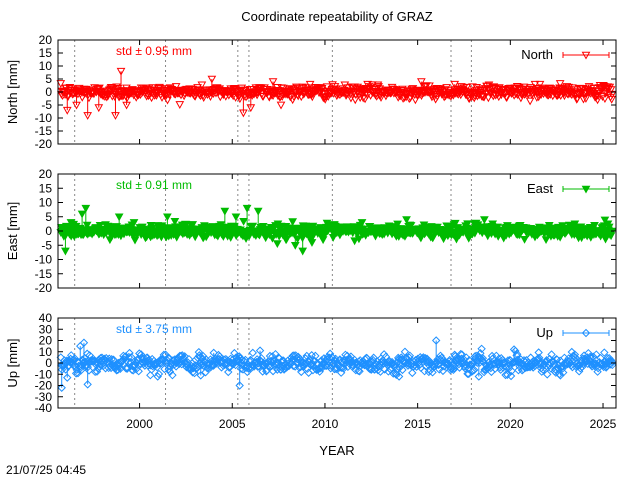  Describe the element at coordinates (336, 450) in the screenshot. I see `x-axis-label: YEAR` at that location.